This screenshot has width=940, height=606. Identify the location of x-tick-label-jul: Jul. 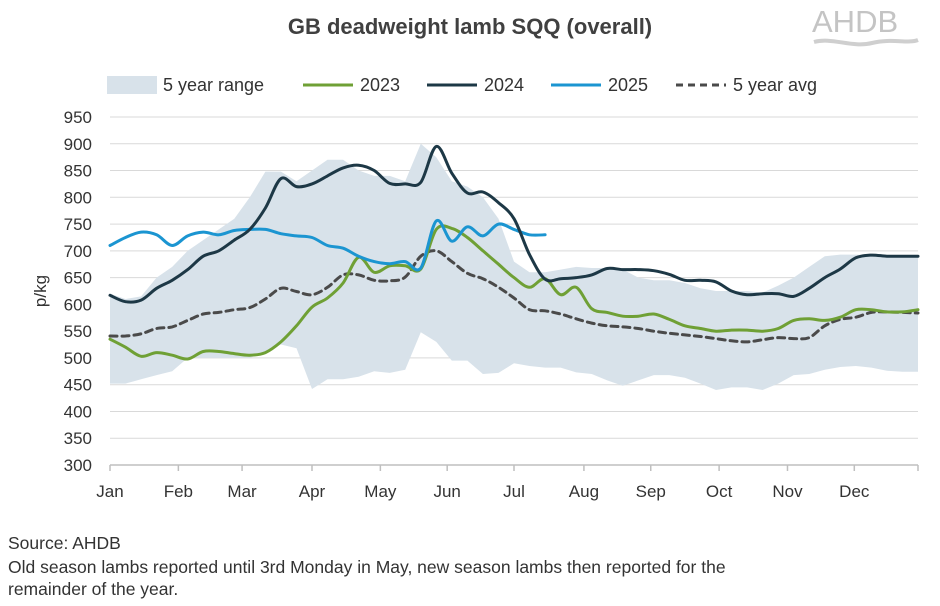
(514, 491).